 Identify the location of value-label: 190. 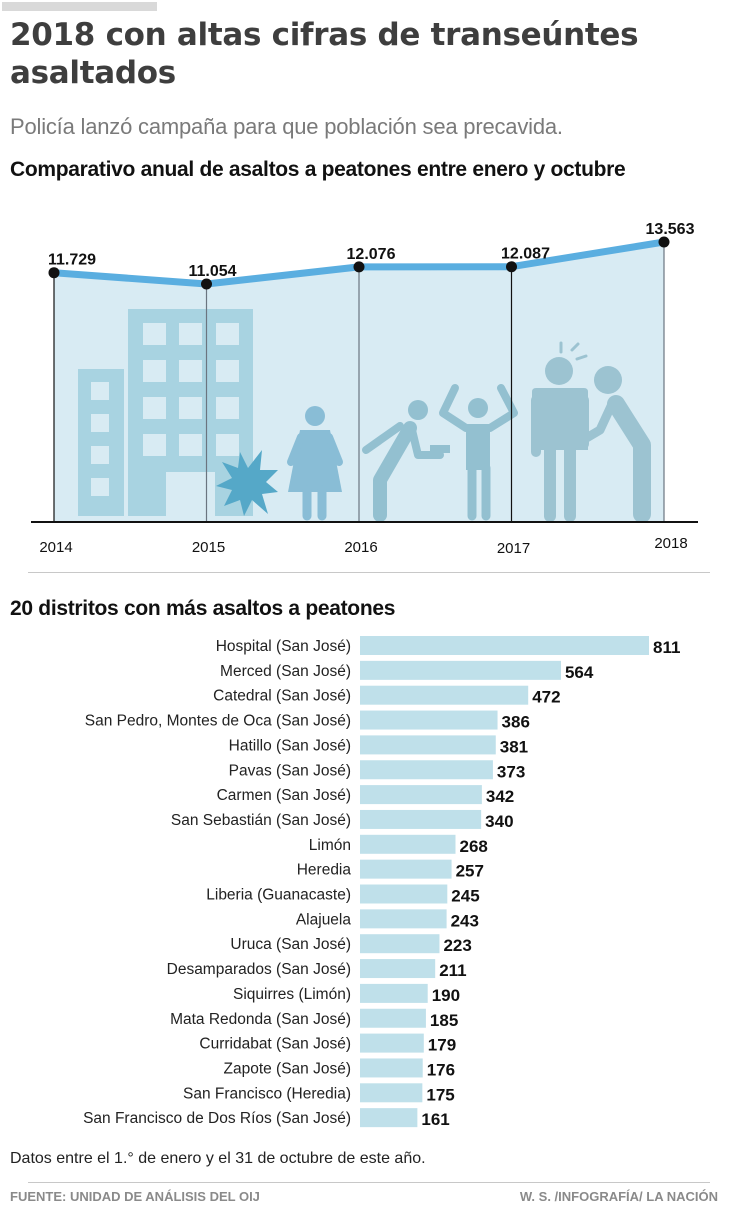
(446, 995).